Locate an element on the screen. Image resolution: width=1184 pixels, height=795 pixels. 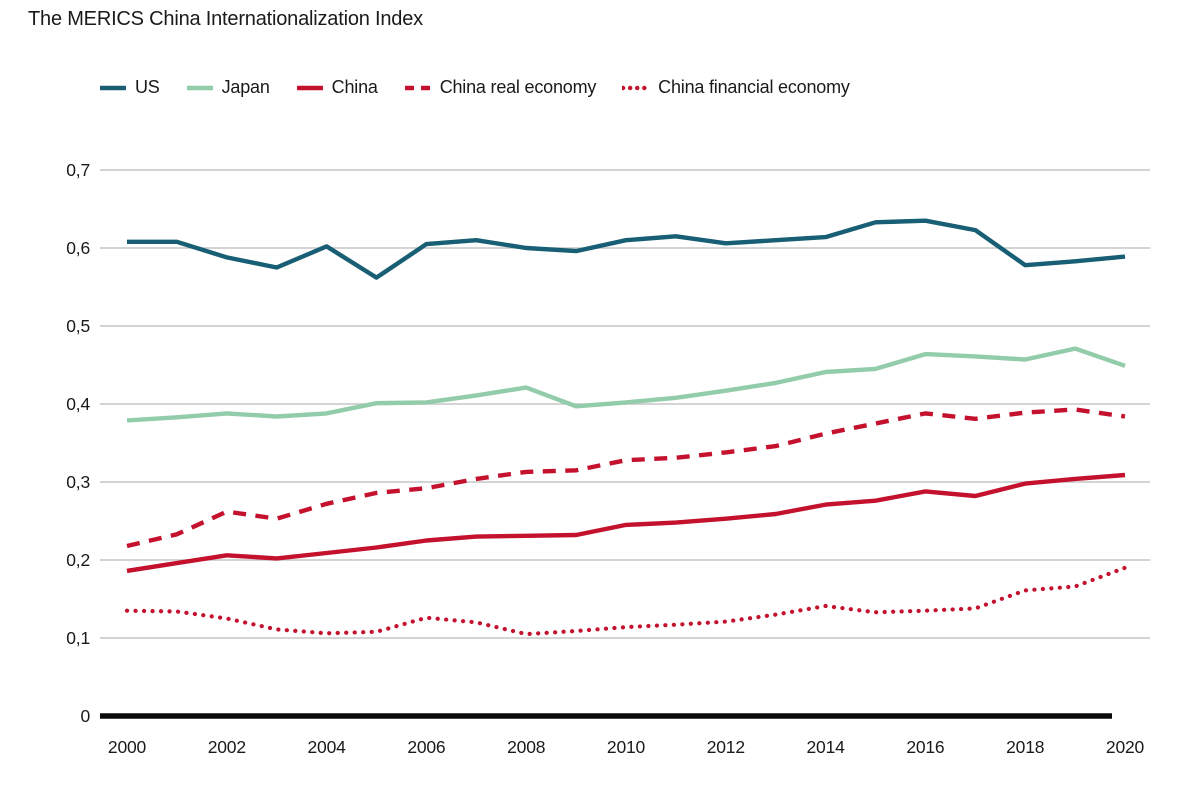
y-tick-label: 0,7 is located at coordinates (78, 170).